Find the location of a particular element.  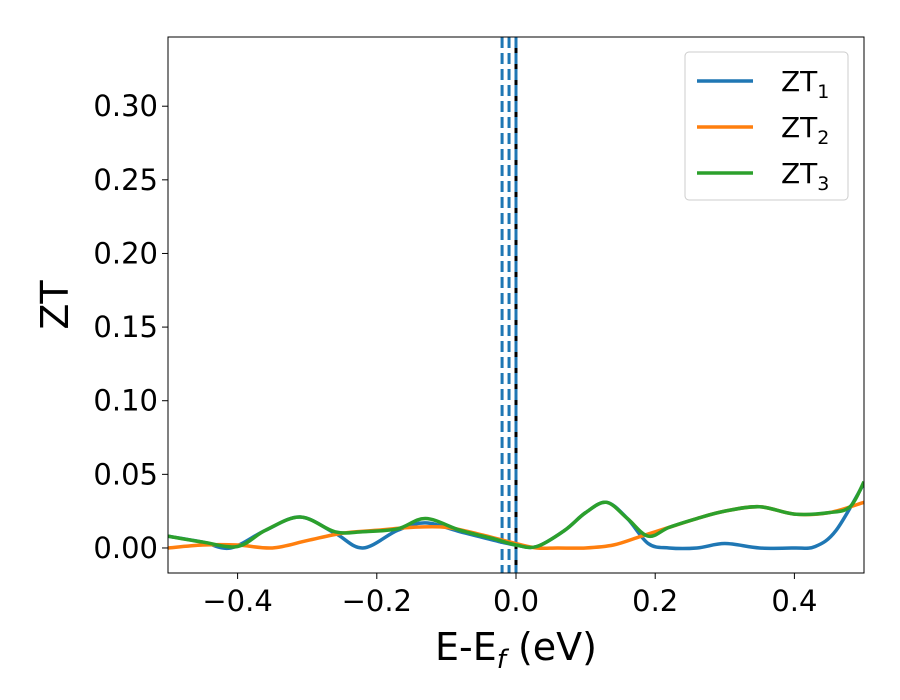

series-line-zt3 is located at coordinates (516, 515).